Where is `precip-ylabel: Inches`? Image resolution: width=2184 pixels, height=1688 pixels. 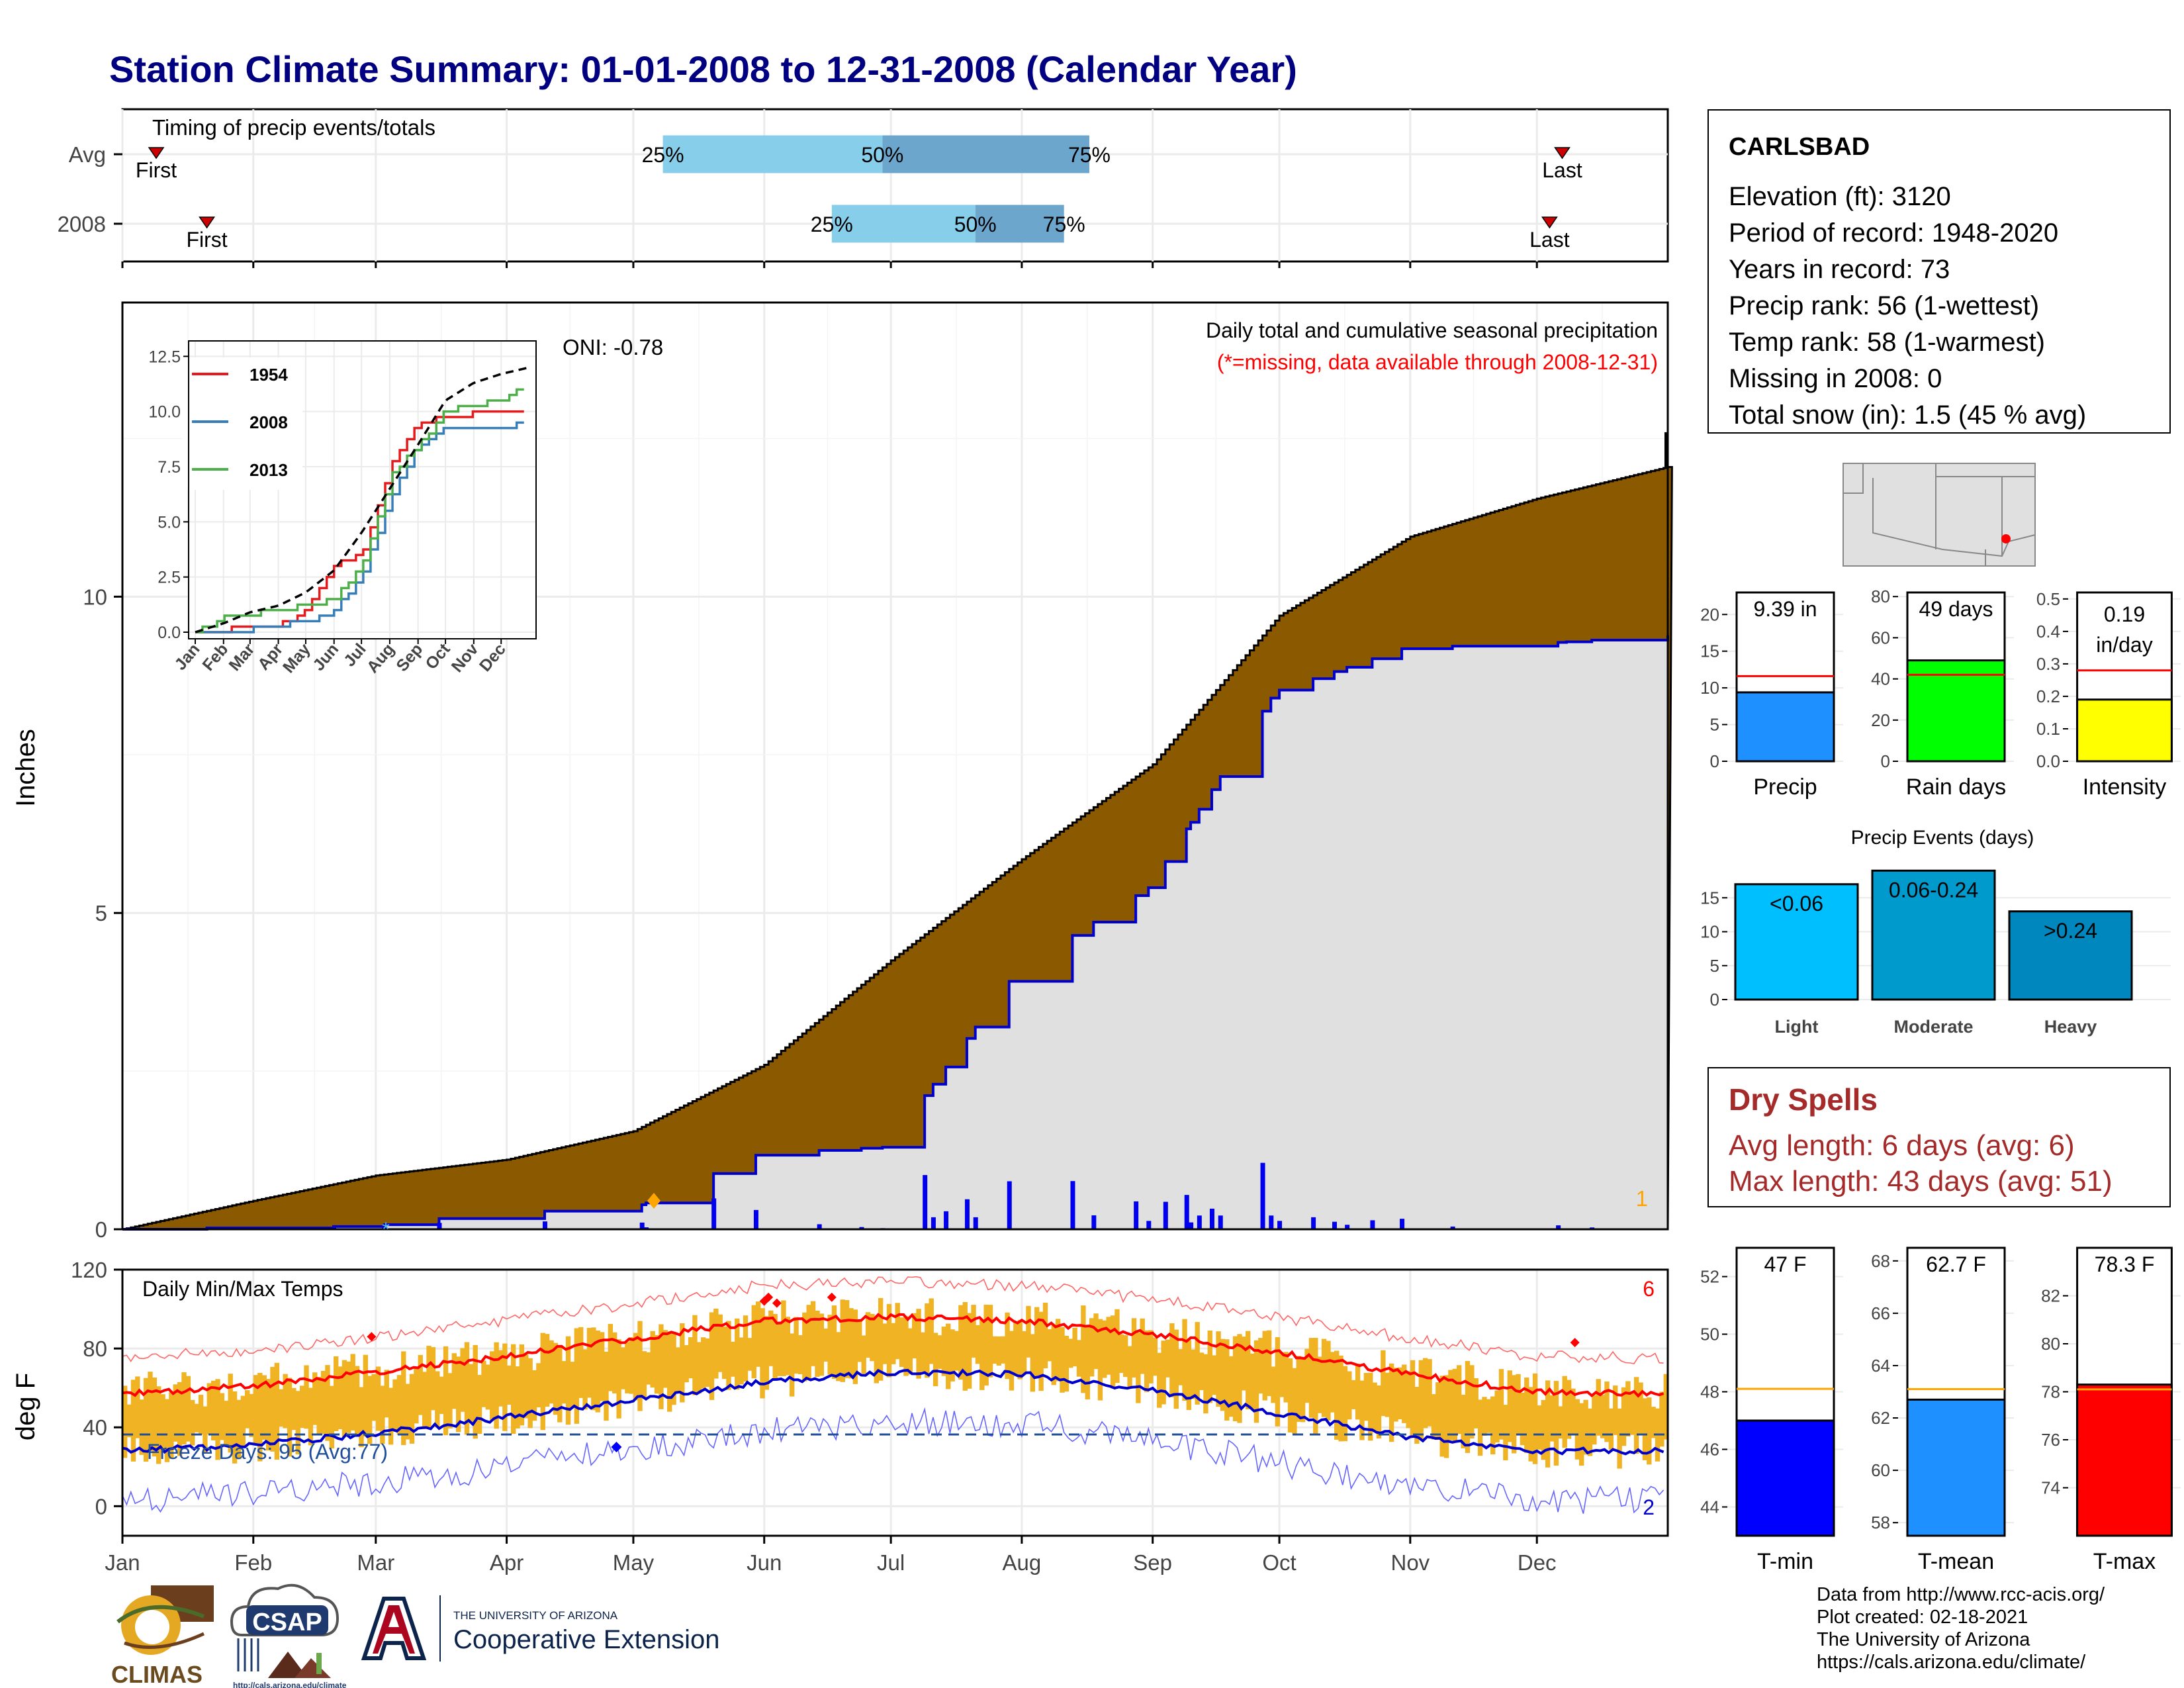 precip-ylabel: Inches is located at coordinates (26, 768).